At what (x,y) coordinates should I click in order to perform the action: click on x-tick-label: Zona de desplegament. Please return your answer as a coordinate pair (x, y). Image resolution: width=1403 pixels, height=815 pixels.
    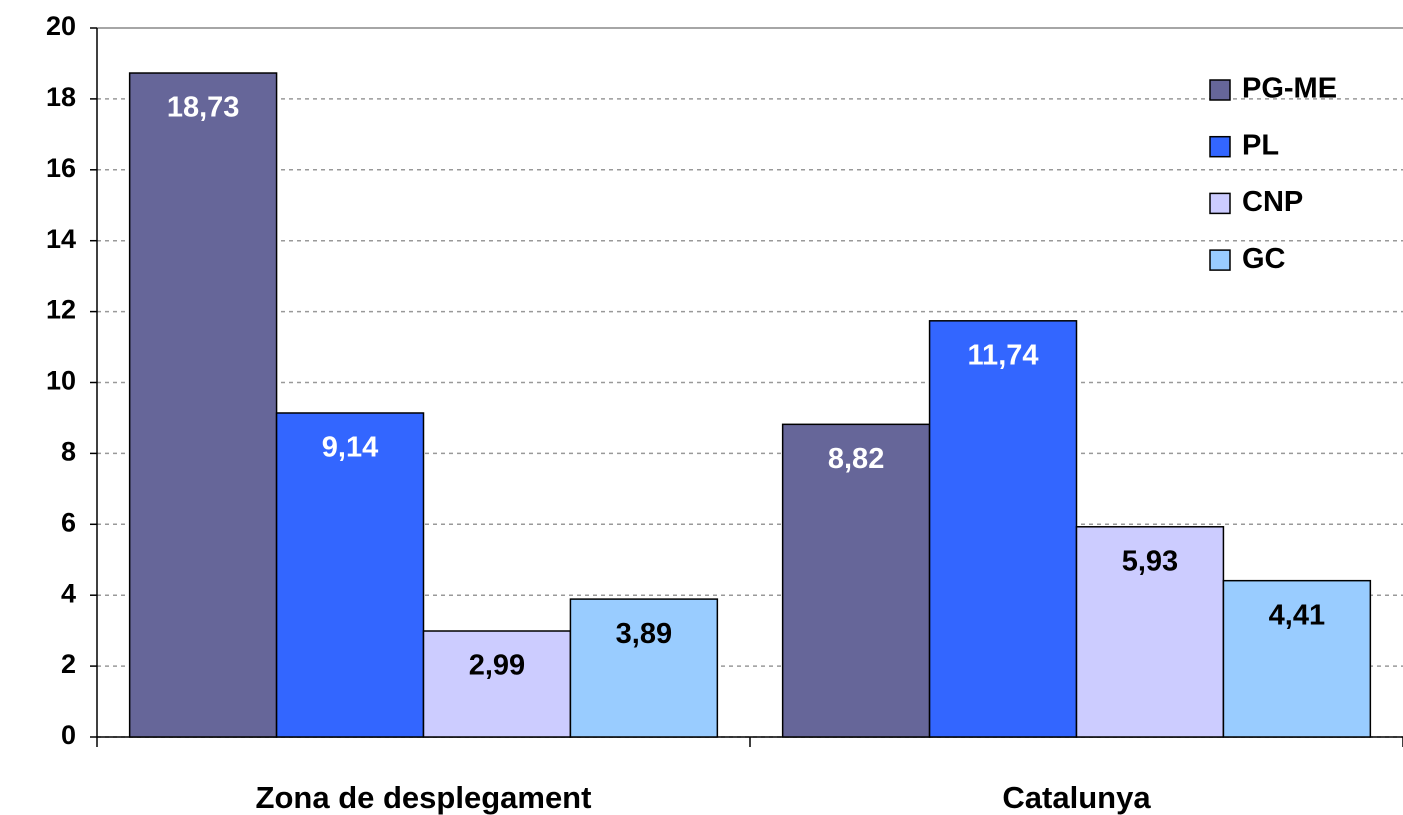
    Looking at the image, I should click on (424, 797).